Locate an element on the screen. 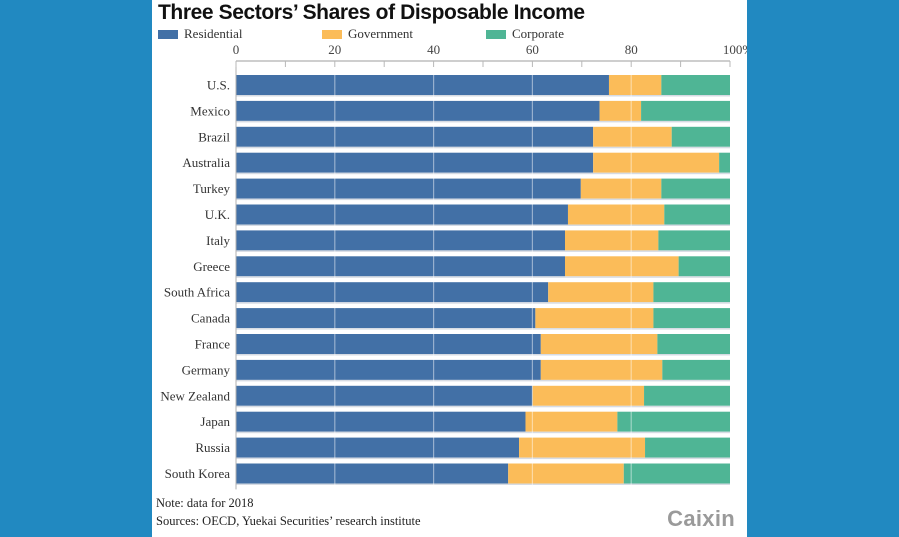 This screenshot has height=537, width=899. bar-government-australia is located at coordinates (656, 162).